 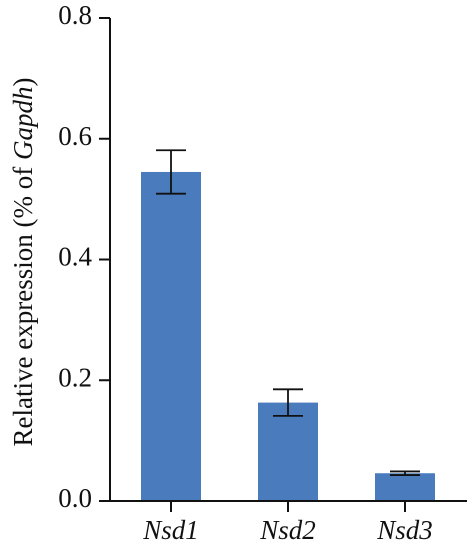 What do you see at coordinates (75, 257) in the screenshot?
I see `y-tick-label-0.4: 0.4` at bounding box center [75, 257].